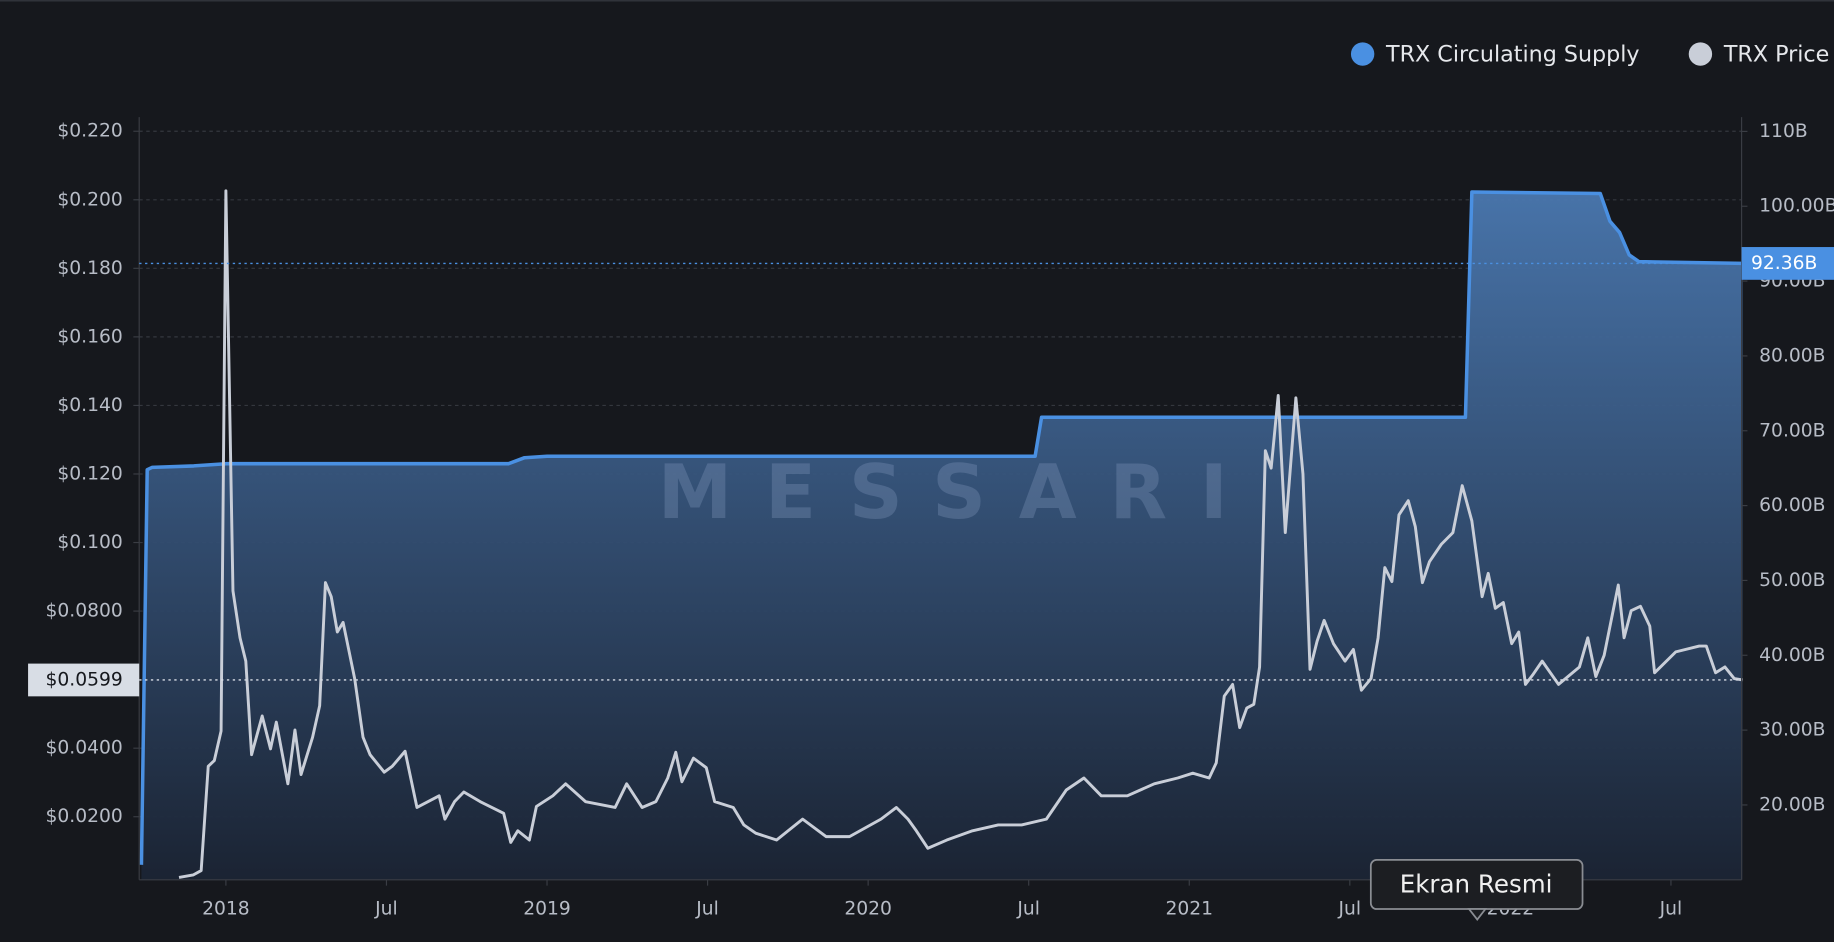 The width and height of the screenshot is (1834, 942). What do you see at coordinates (83, 611) in the screenshot?
I see `y-tick-label: $0.0800` at bounding box center [83, 611].